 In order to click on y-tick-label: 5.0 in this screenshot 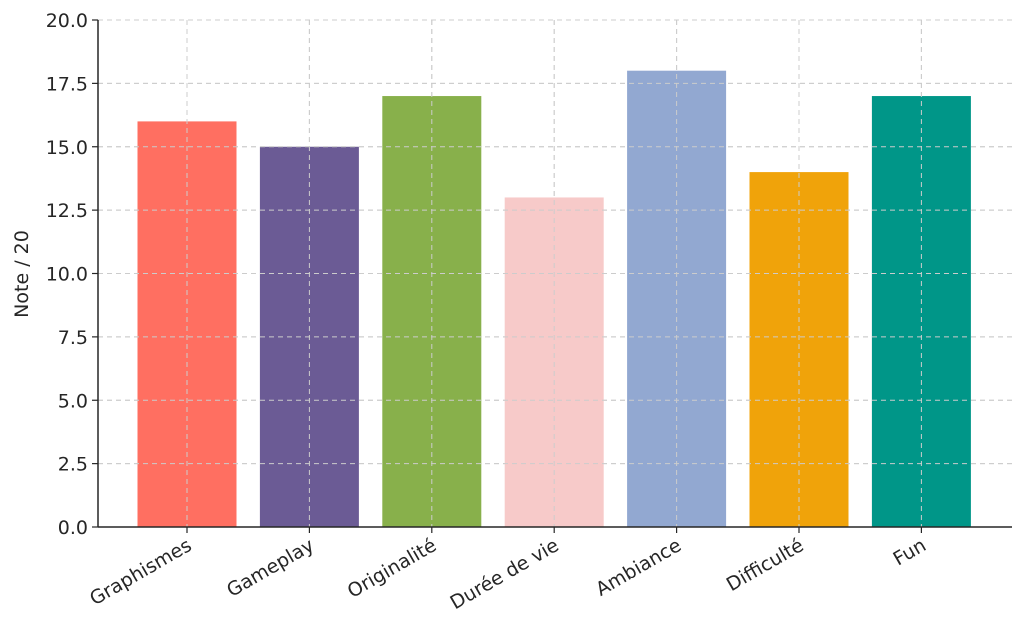, I will do `click(73, 401)`.